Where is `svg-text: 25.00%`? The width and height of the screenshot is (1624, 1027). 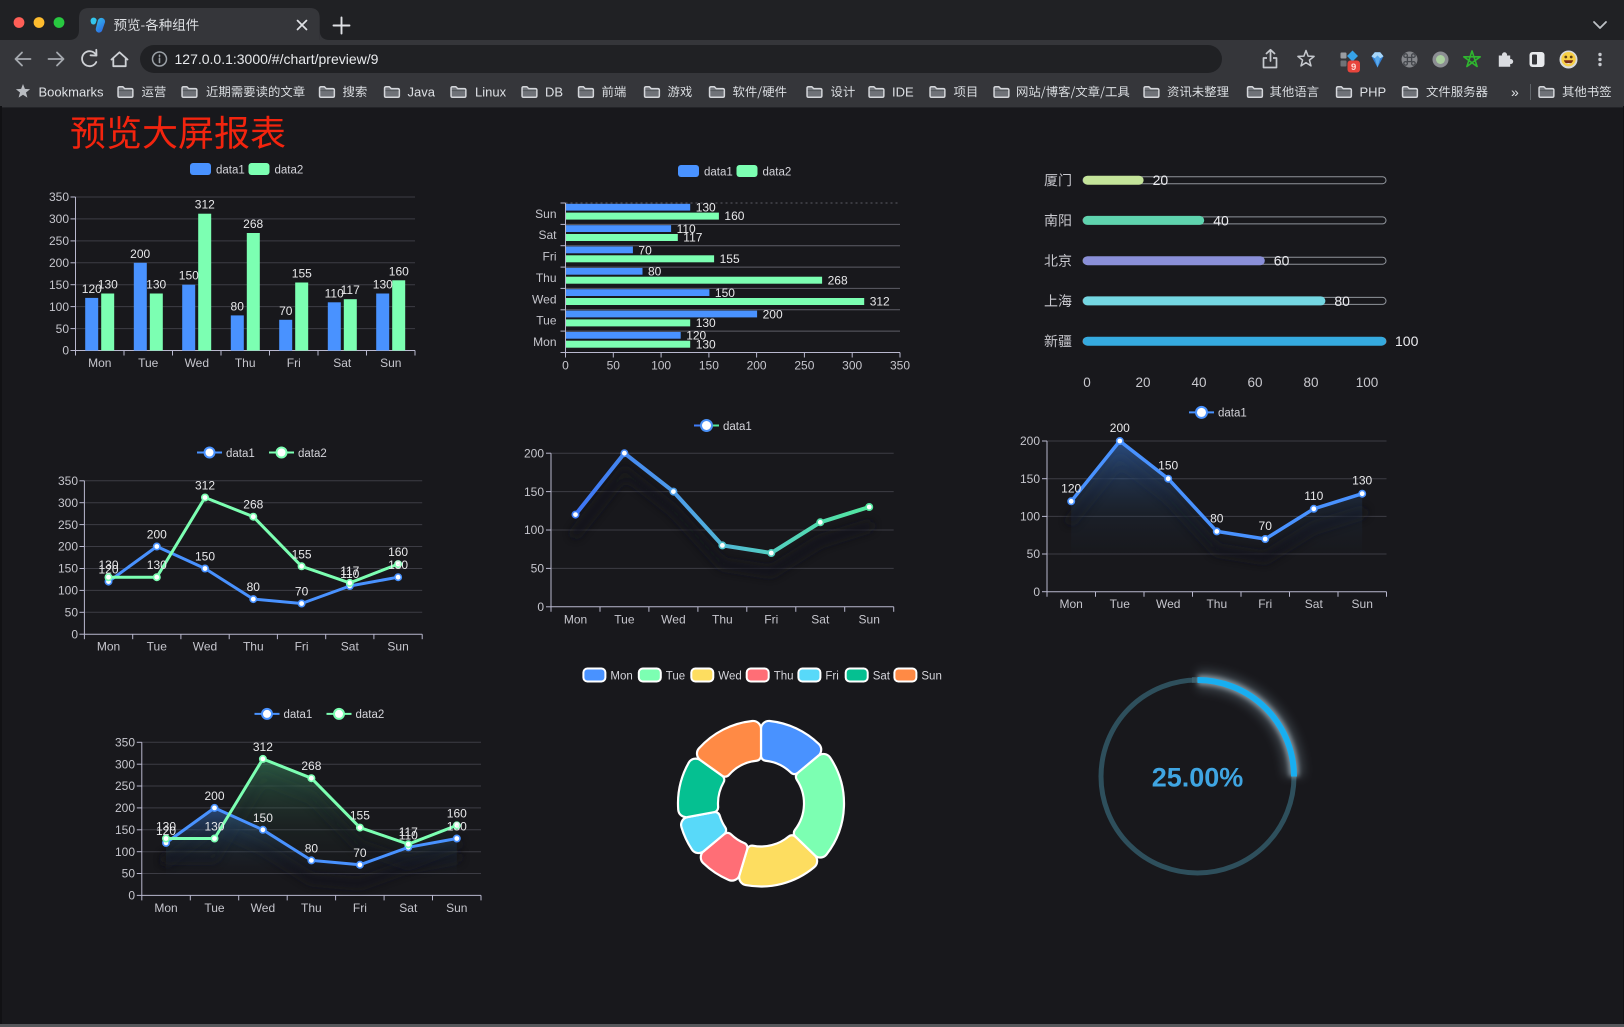
svg-text: 25.00% is located at coordinates (1198, 778).